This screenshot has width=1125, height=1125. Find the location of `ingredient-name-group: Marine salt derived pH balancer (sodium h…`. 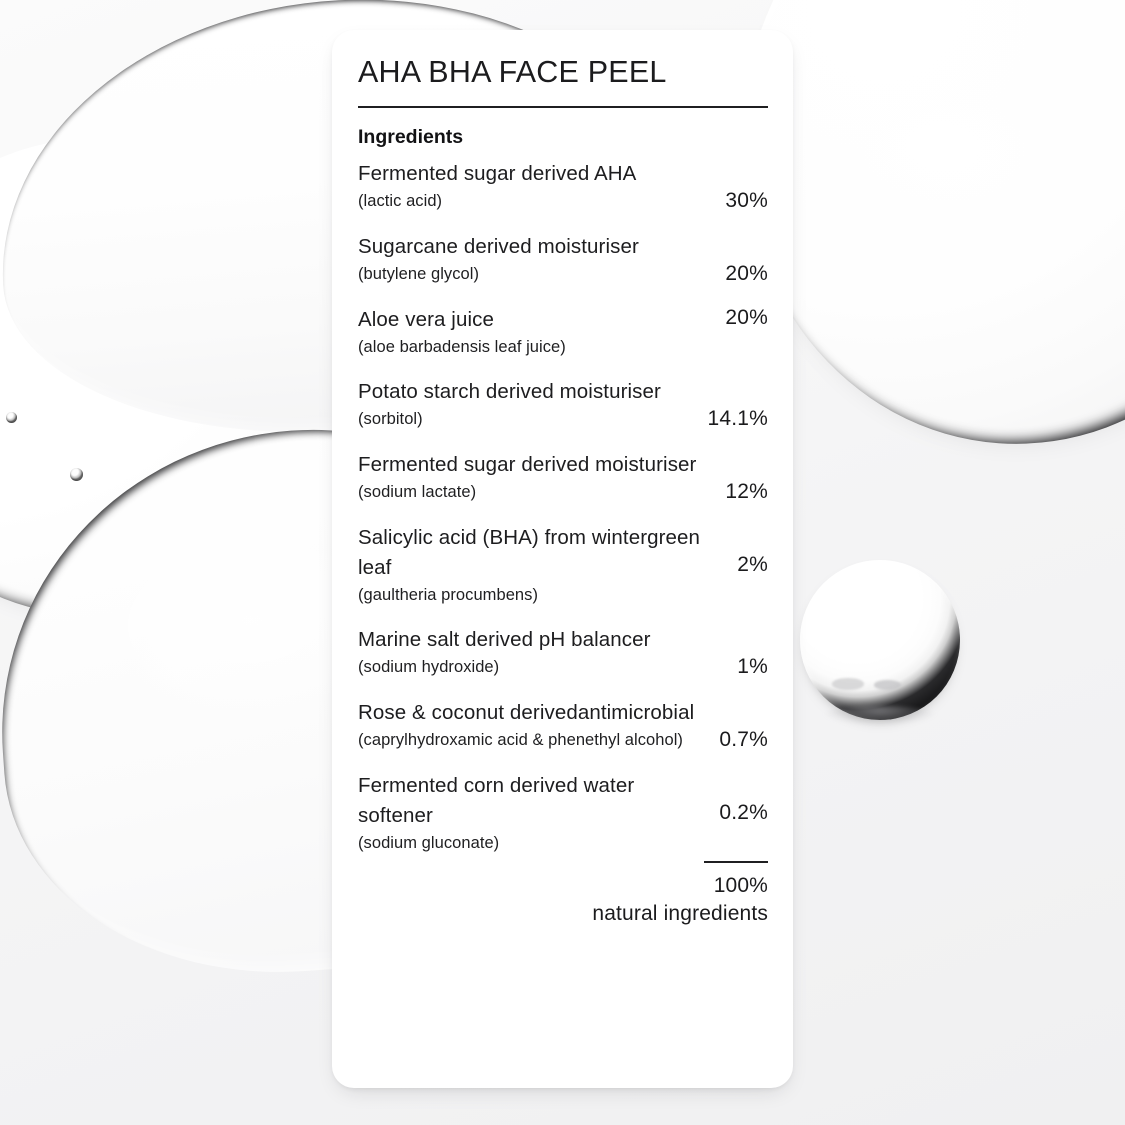

ingredient-name-group: Marine salt derived pH balancer (sodium h… is located at coordinates (547, 651).